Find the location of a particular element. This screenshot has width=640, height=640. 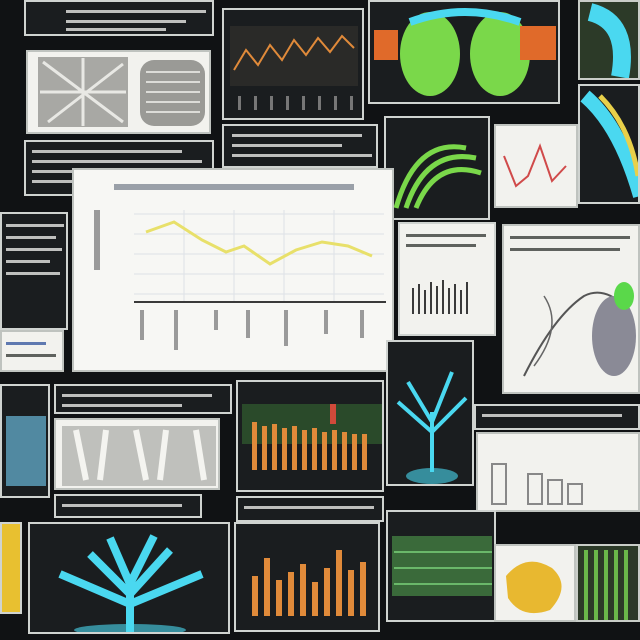

collage-tile-yellow-shape is located at coordinates (535, 583).